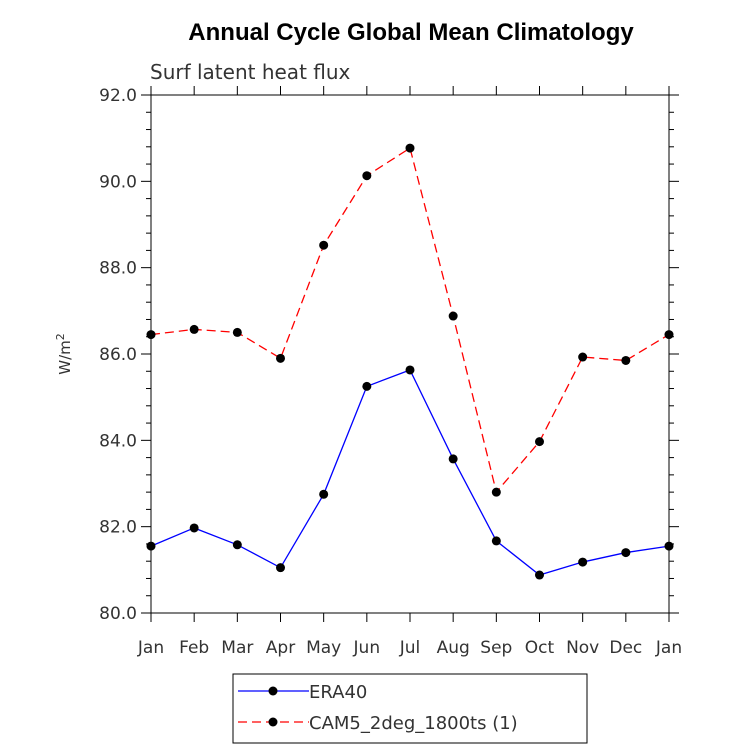 The height and width of the screenshot is (748, 733). What do you see at coordinates (378, 708) in the screenshot?
I see `legend: ERA40 CAM5_2deg_1800ts (1)` at bounding box center [378, 708].